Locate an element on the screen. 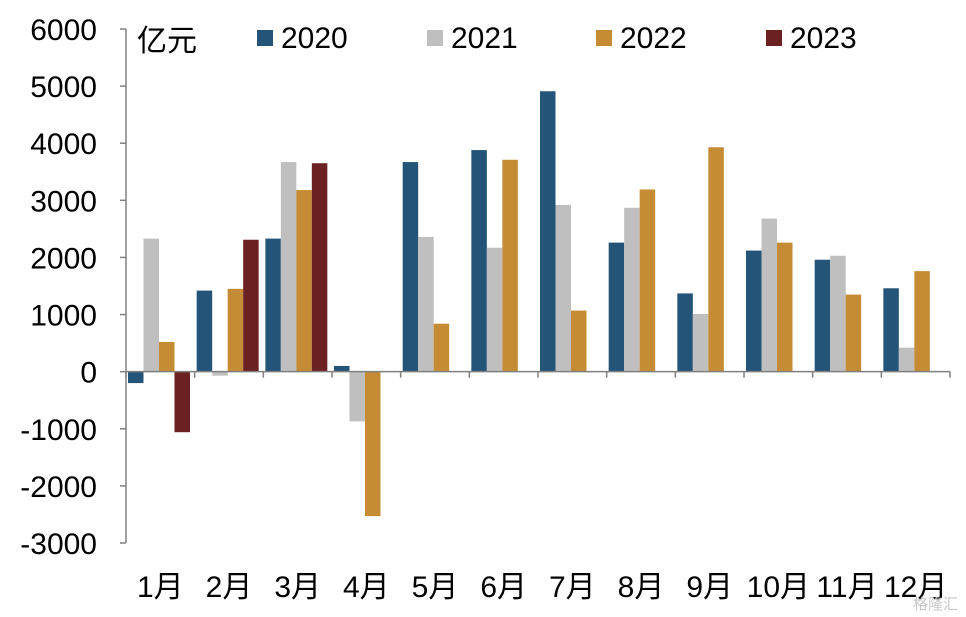 The width and height of the screenshot is (966, 617). x-tick-label: 4月 is located at coordinates (366, 587).